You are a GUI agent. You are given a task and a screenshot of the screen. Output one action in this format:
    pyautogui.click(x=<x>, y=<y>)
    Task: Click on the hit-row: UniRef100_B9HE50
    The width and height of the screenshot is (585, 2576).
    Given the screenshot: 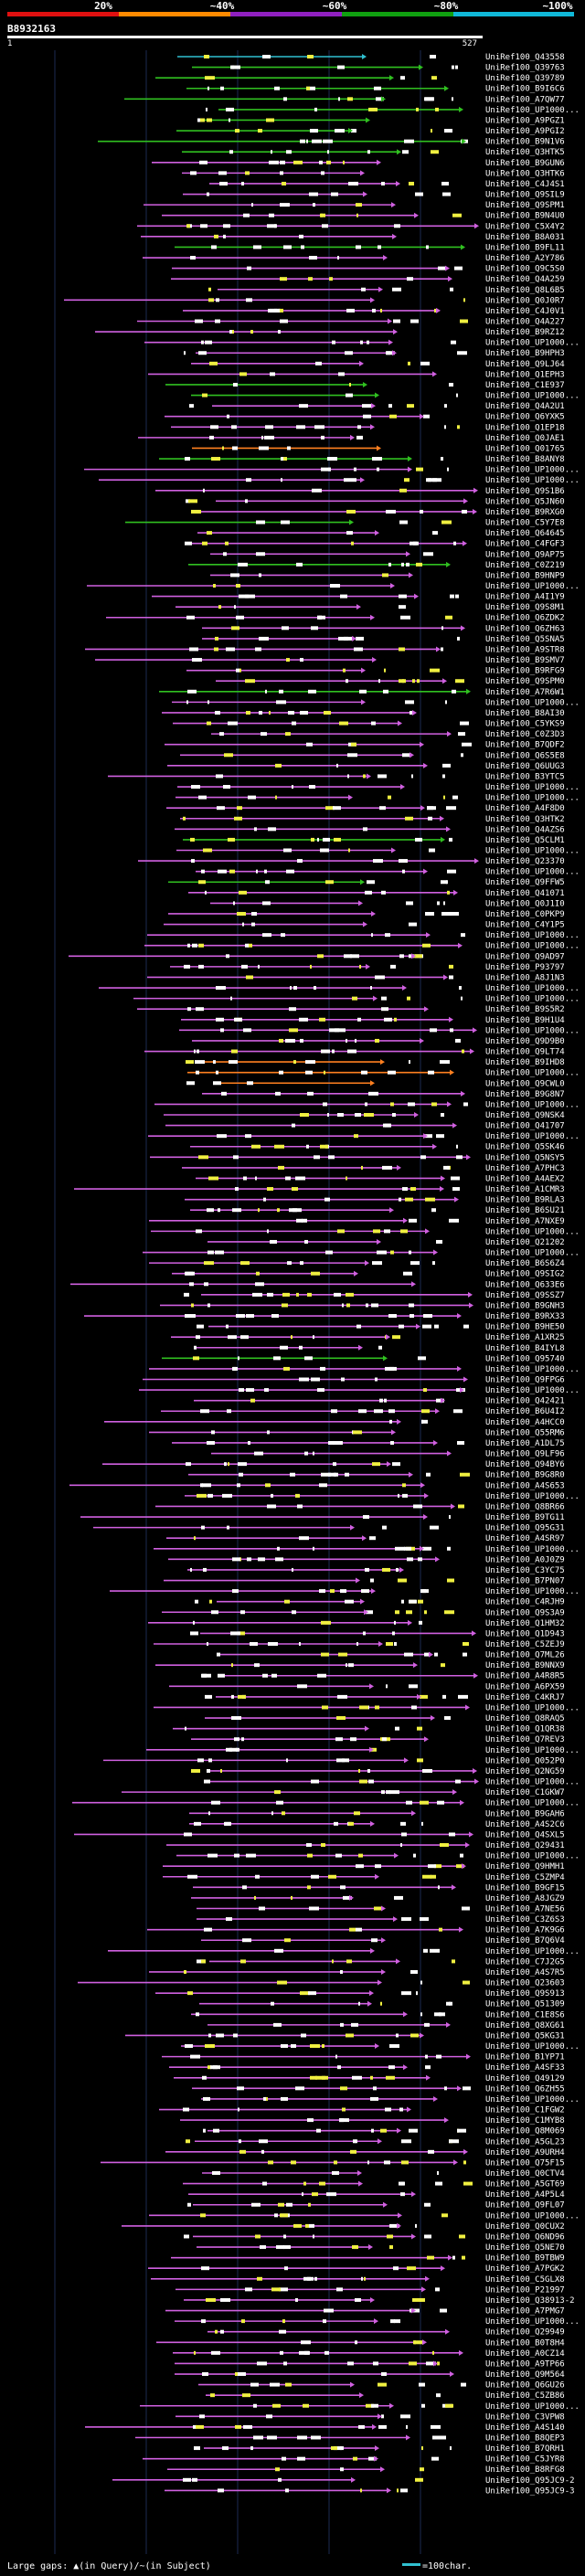 What is the action you would take?
    pyautogui.click(x=381, y=1327)
    